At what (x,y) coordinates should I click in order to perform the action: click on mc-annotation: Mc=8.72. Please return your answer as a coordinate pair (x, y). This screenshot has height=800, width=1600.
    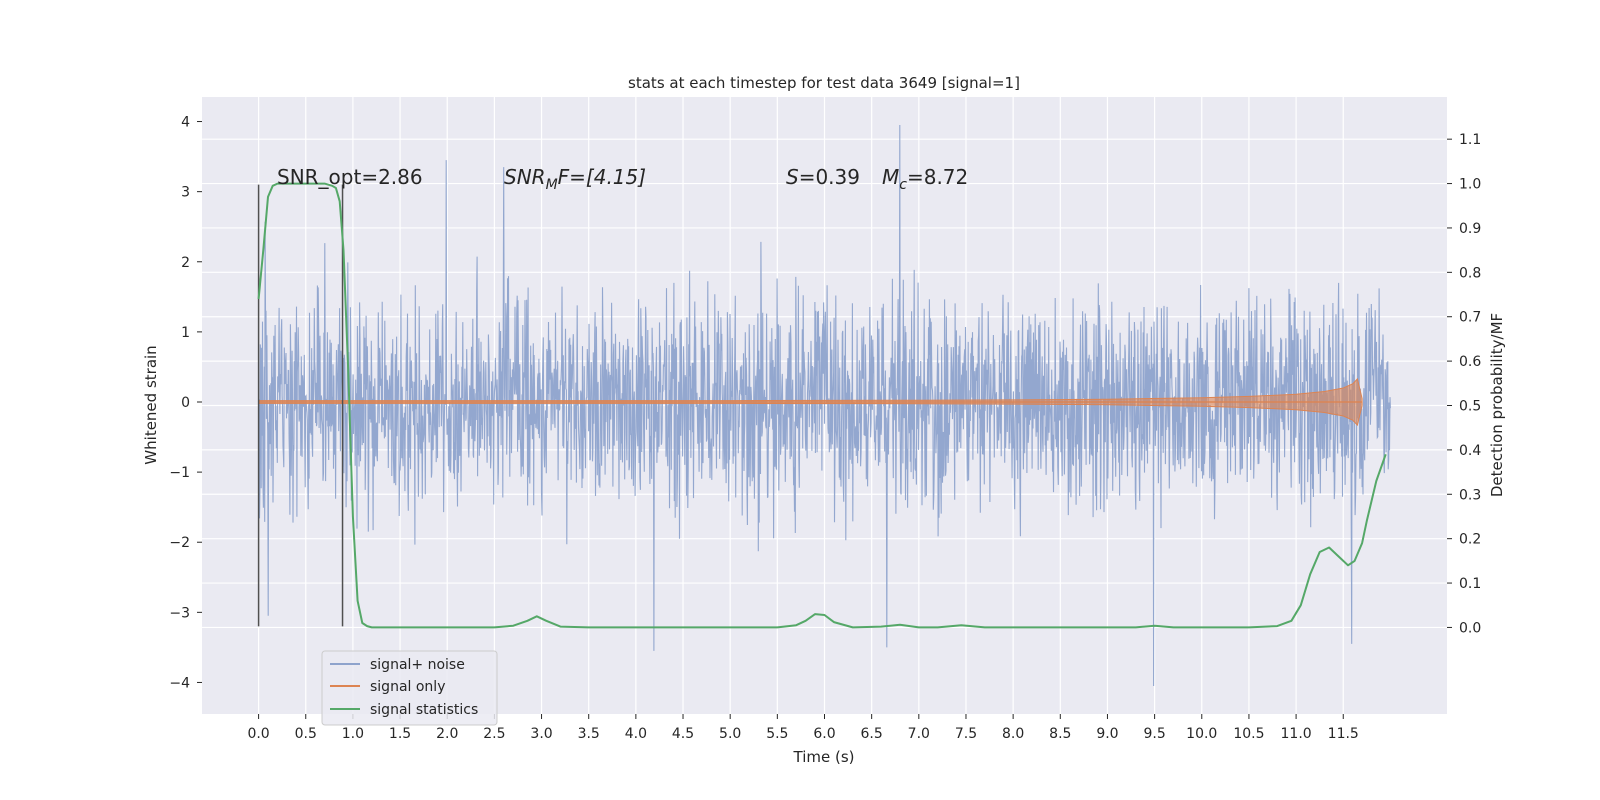
    Looking at the image, I should click on (925, 179).